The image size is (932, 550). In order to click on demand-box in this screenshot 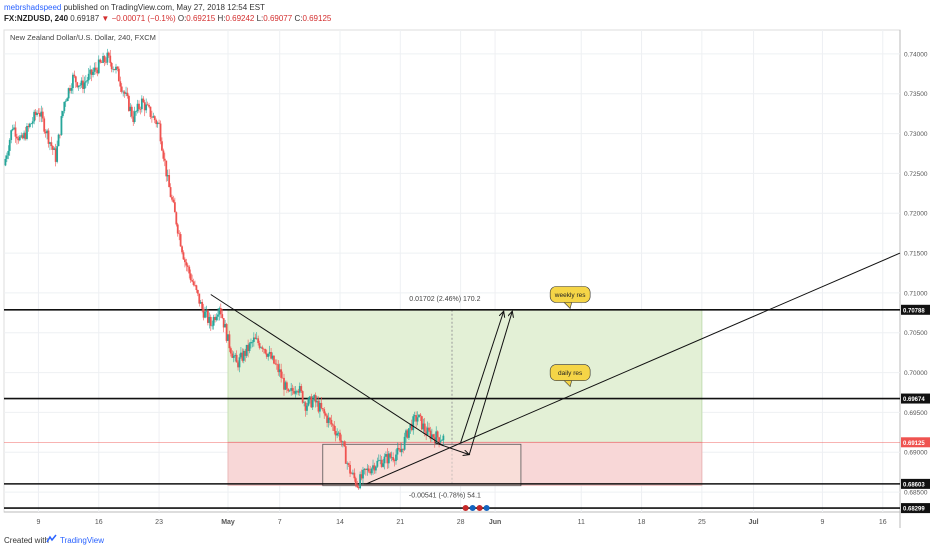, I will do `click(422, 465)`.